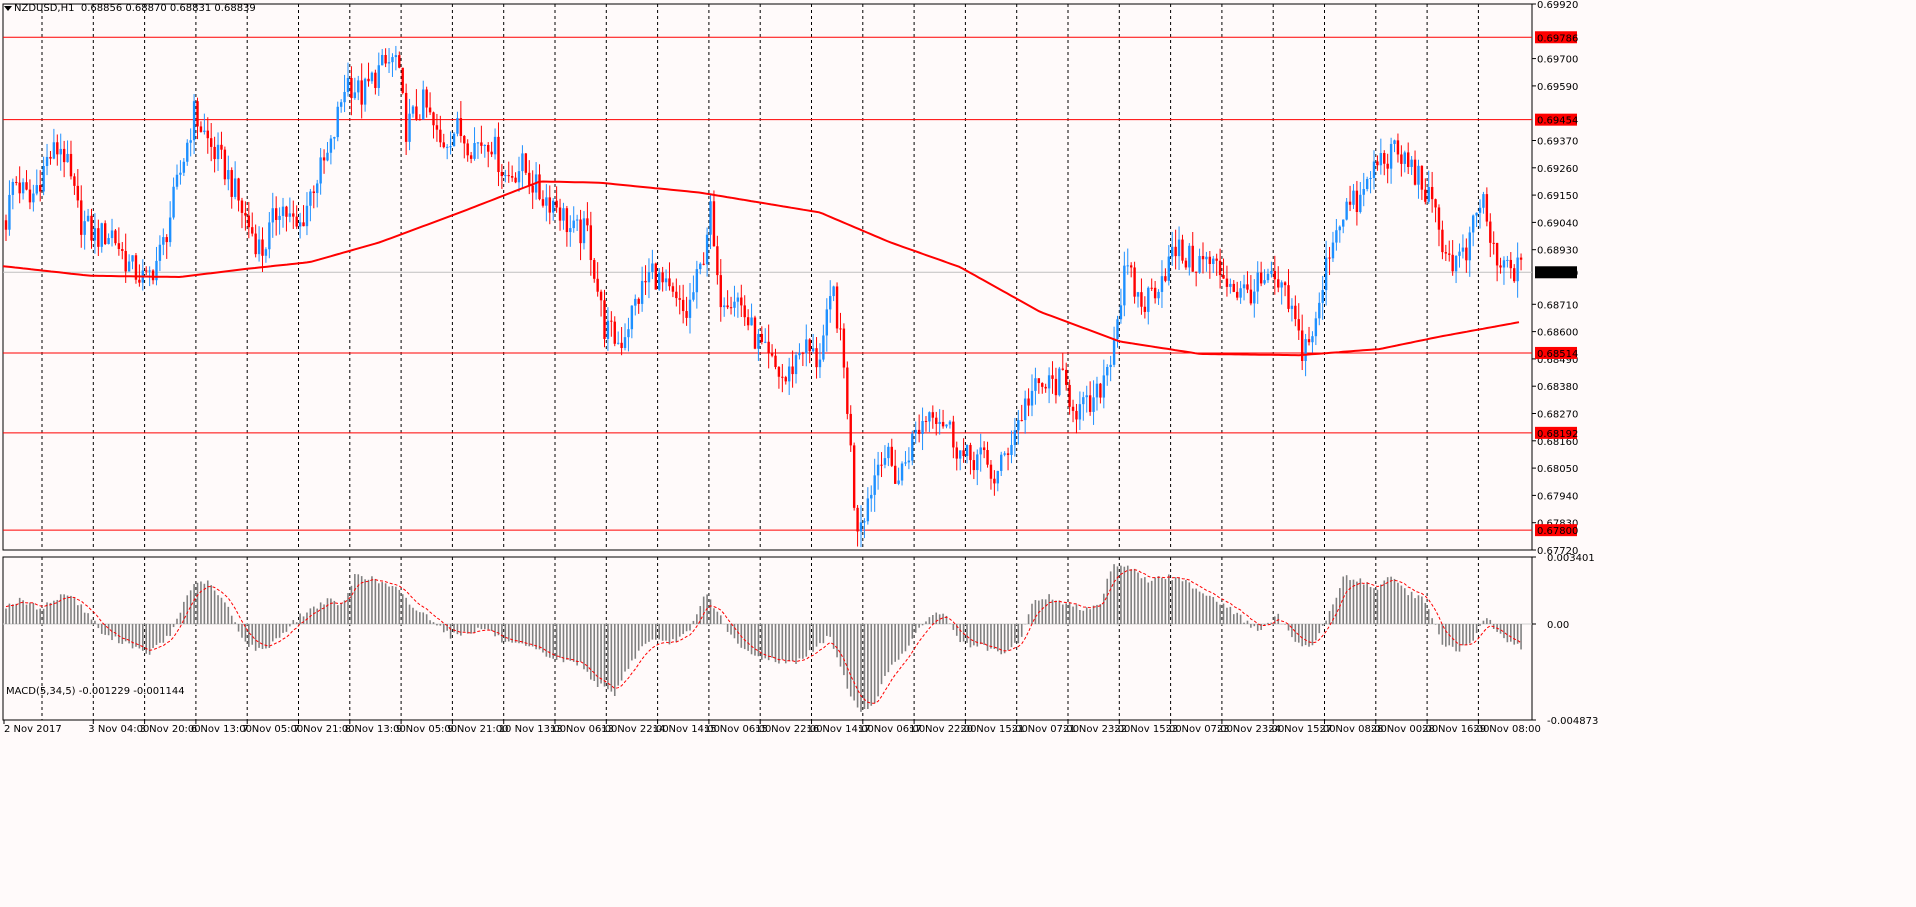 This screenshot has height=907, width=1916. Describe the element at coordinates (426, 729) in the screenshot. I see `time-axis-label: 9 Nov 05:00` at that location.